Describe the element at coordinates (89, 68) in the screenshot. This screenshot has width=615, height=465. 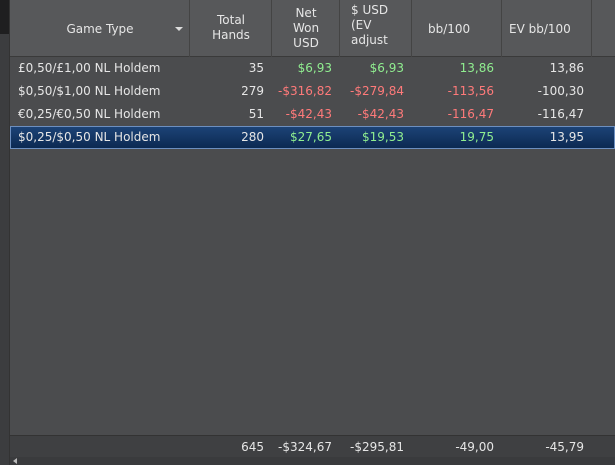
I see `table-cell: £0,50/£1,00 NL Holdem` at that location.